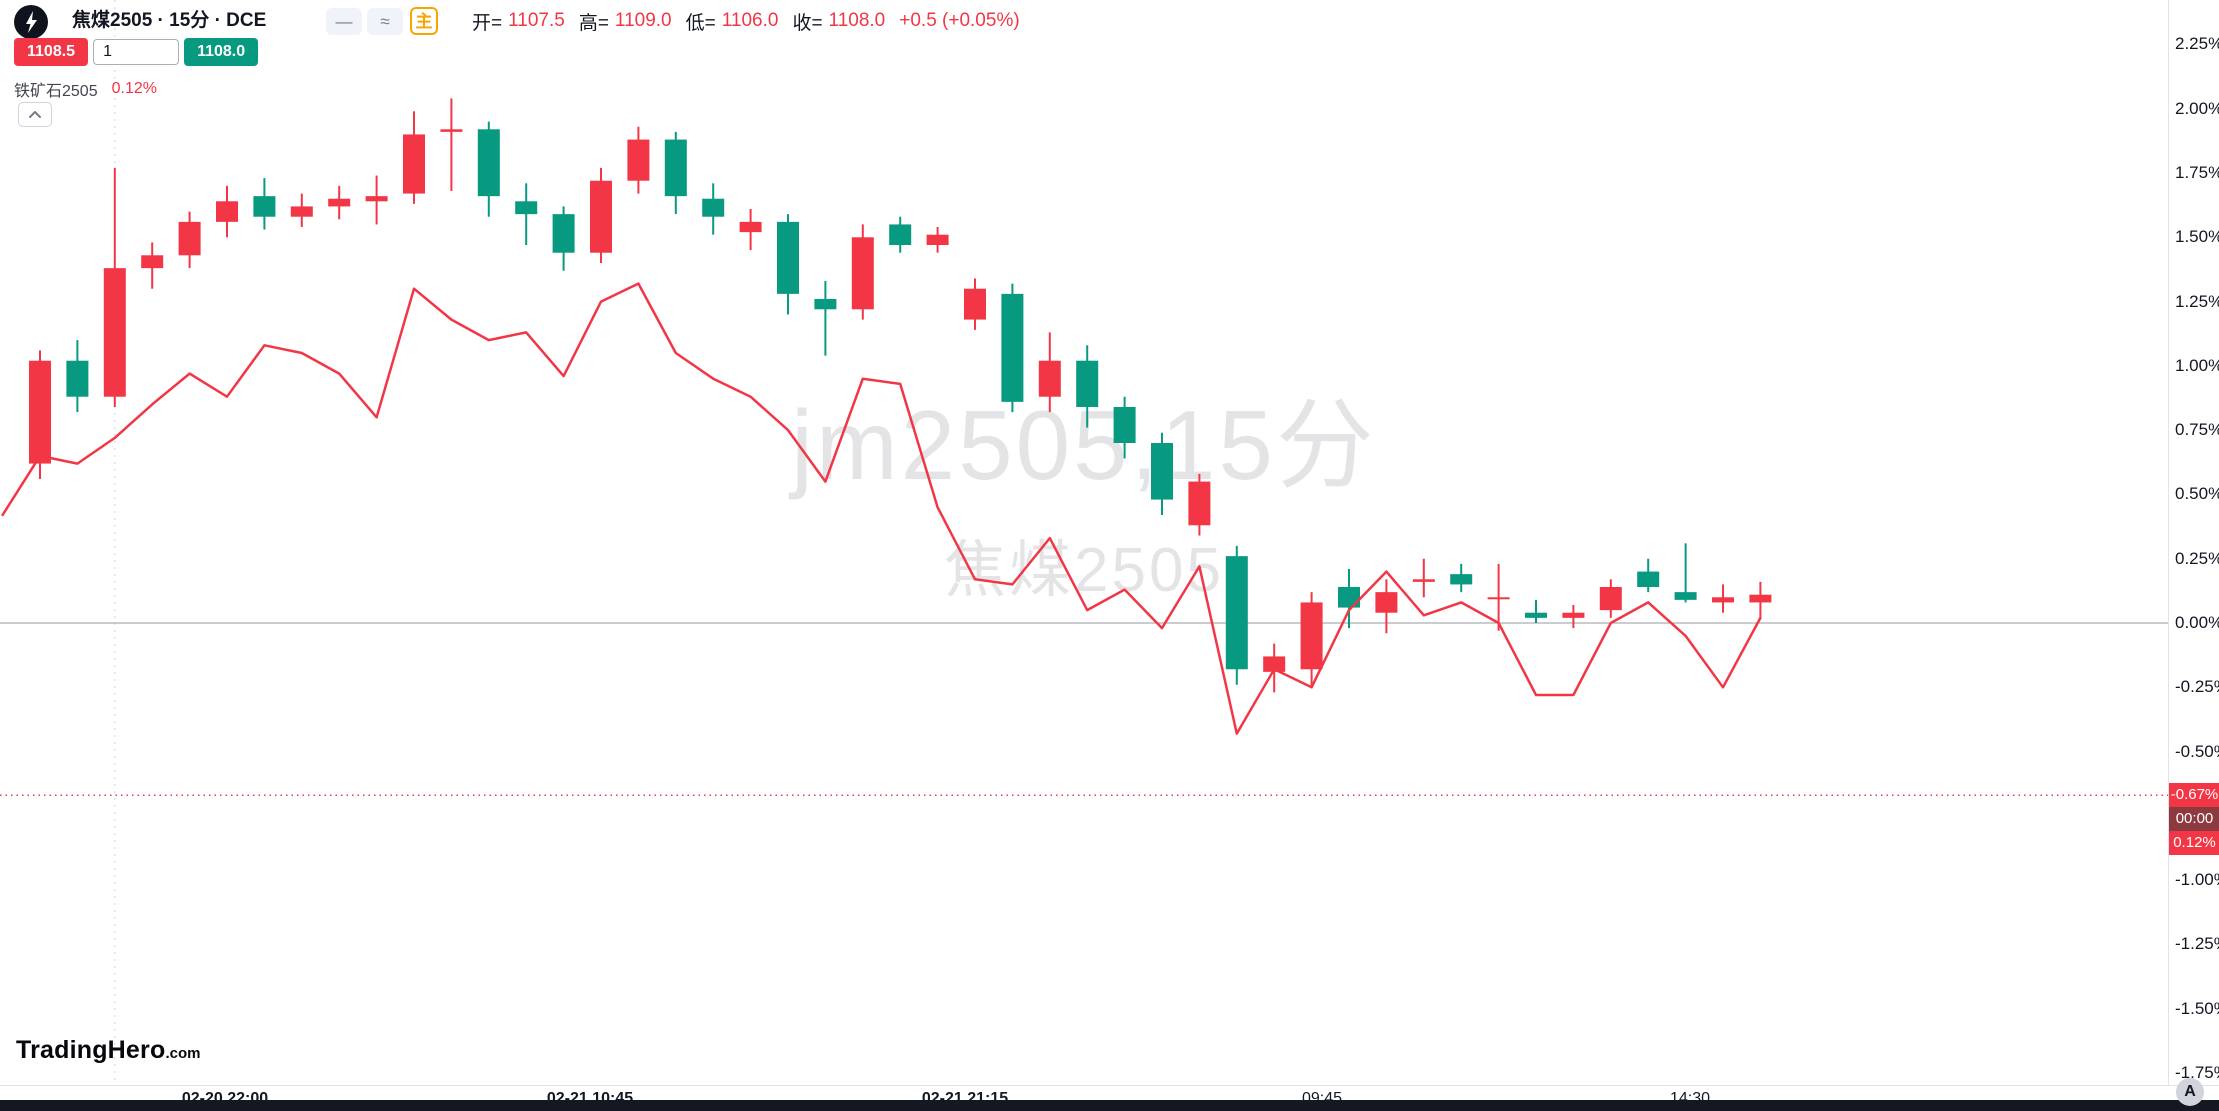  What do you see at coordinates (2197, 108) in the screenshot?
I see `price-scale-label: 2.00%` at bounding box center [2197, 108].